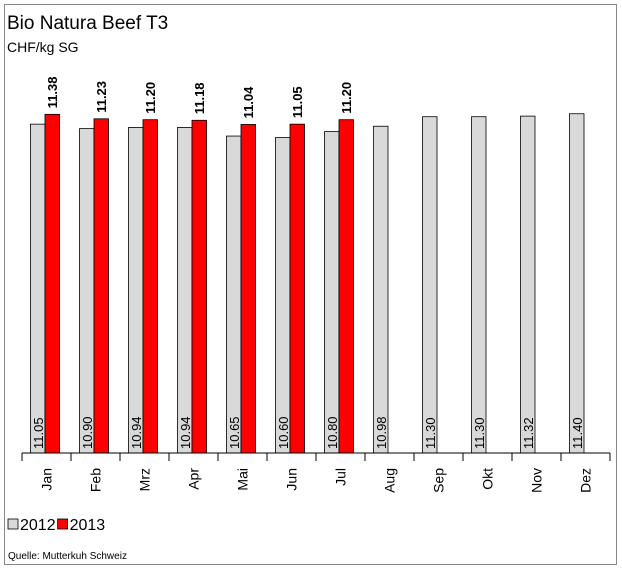  Describe the element at coordinates (47, 479) in the screenshot. I see `x-tick-label: Jan` at that location.